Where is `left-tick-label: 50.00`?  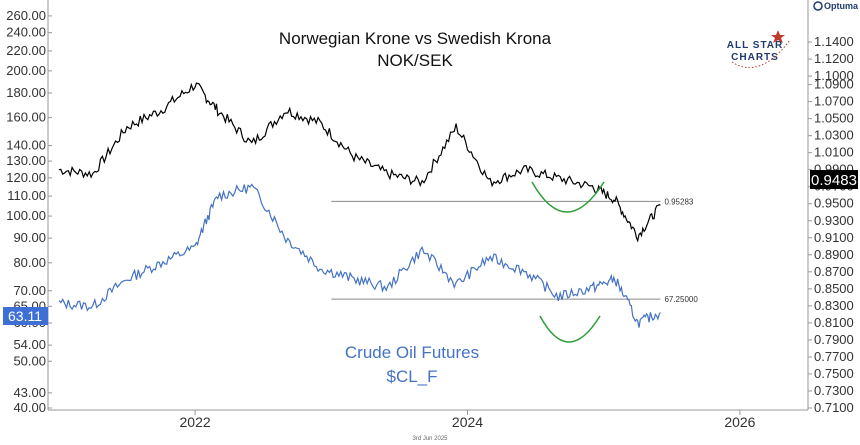 left-tick-label: 50.00 is located at coordinates (29, 360).